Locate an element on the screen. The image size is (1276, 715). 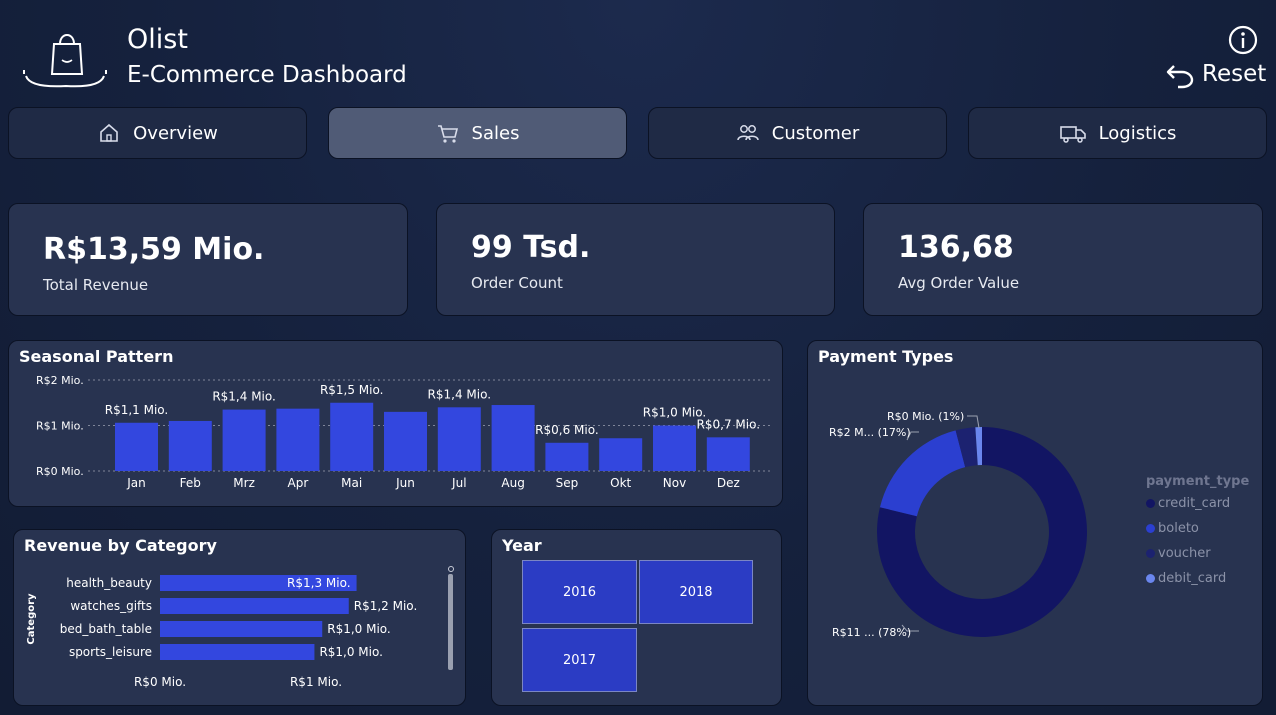
tab-overview: Overview is located at coordinates (157, 133).